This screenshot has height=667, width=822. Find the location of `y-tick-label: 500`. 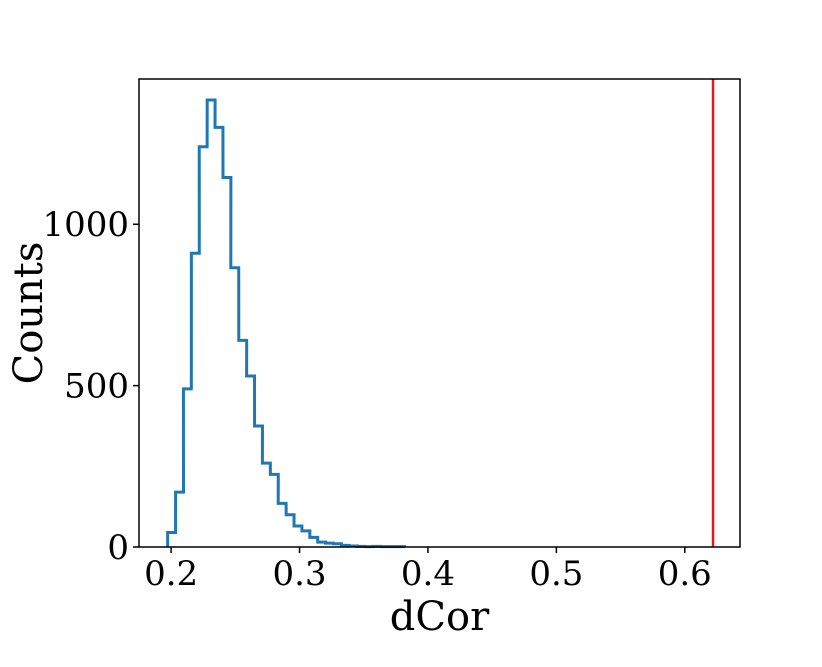

y-tick-label: 500 is located at coordinates (96, 387).